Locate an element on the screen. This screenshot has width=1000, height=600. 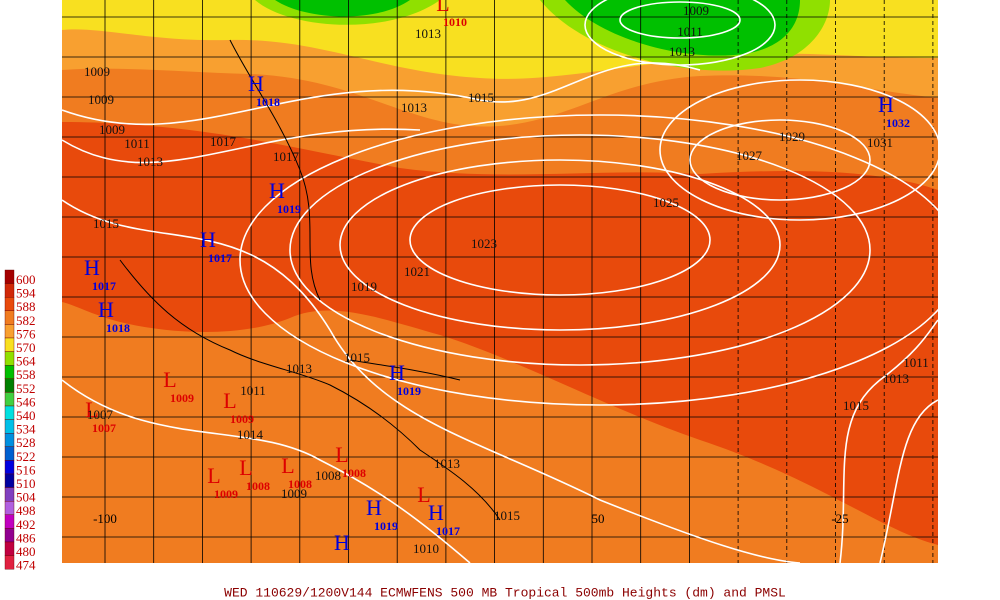
legend-label: 594 is located at coordinates (26, 293).